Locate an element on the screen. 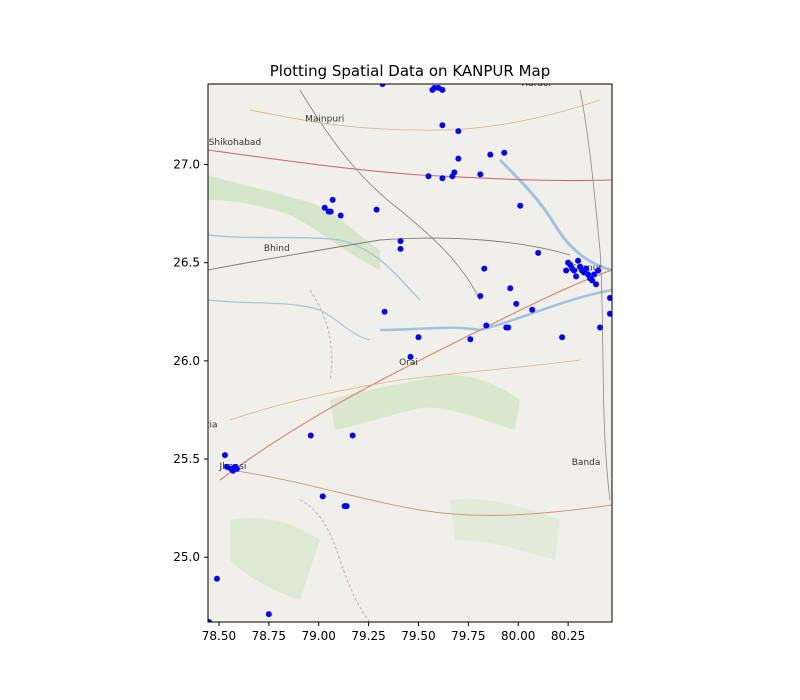 The height and width of the screenshot is (700, 800). place-label: Banda is located at coordinates (586, 463).